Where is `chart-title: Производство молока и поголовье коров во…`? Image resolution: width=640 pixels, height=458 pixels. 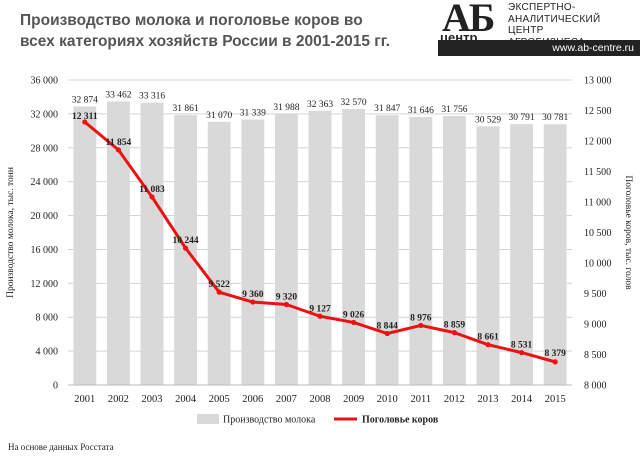
chart-title: Производство молока и поголовье коров во… is located at coordinates (220, 31).